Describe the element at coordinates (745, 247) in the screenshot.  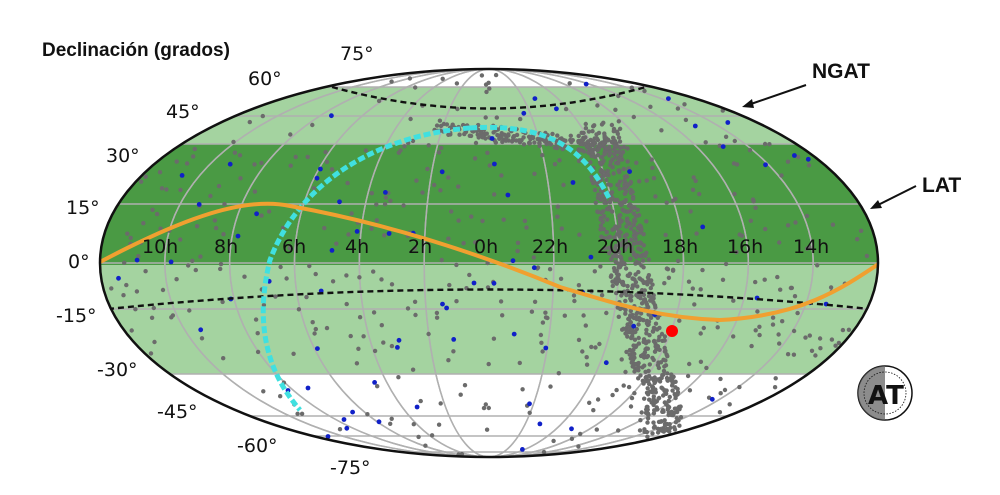
I see `ra-label: 16h` at that location.